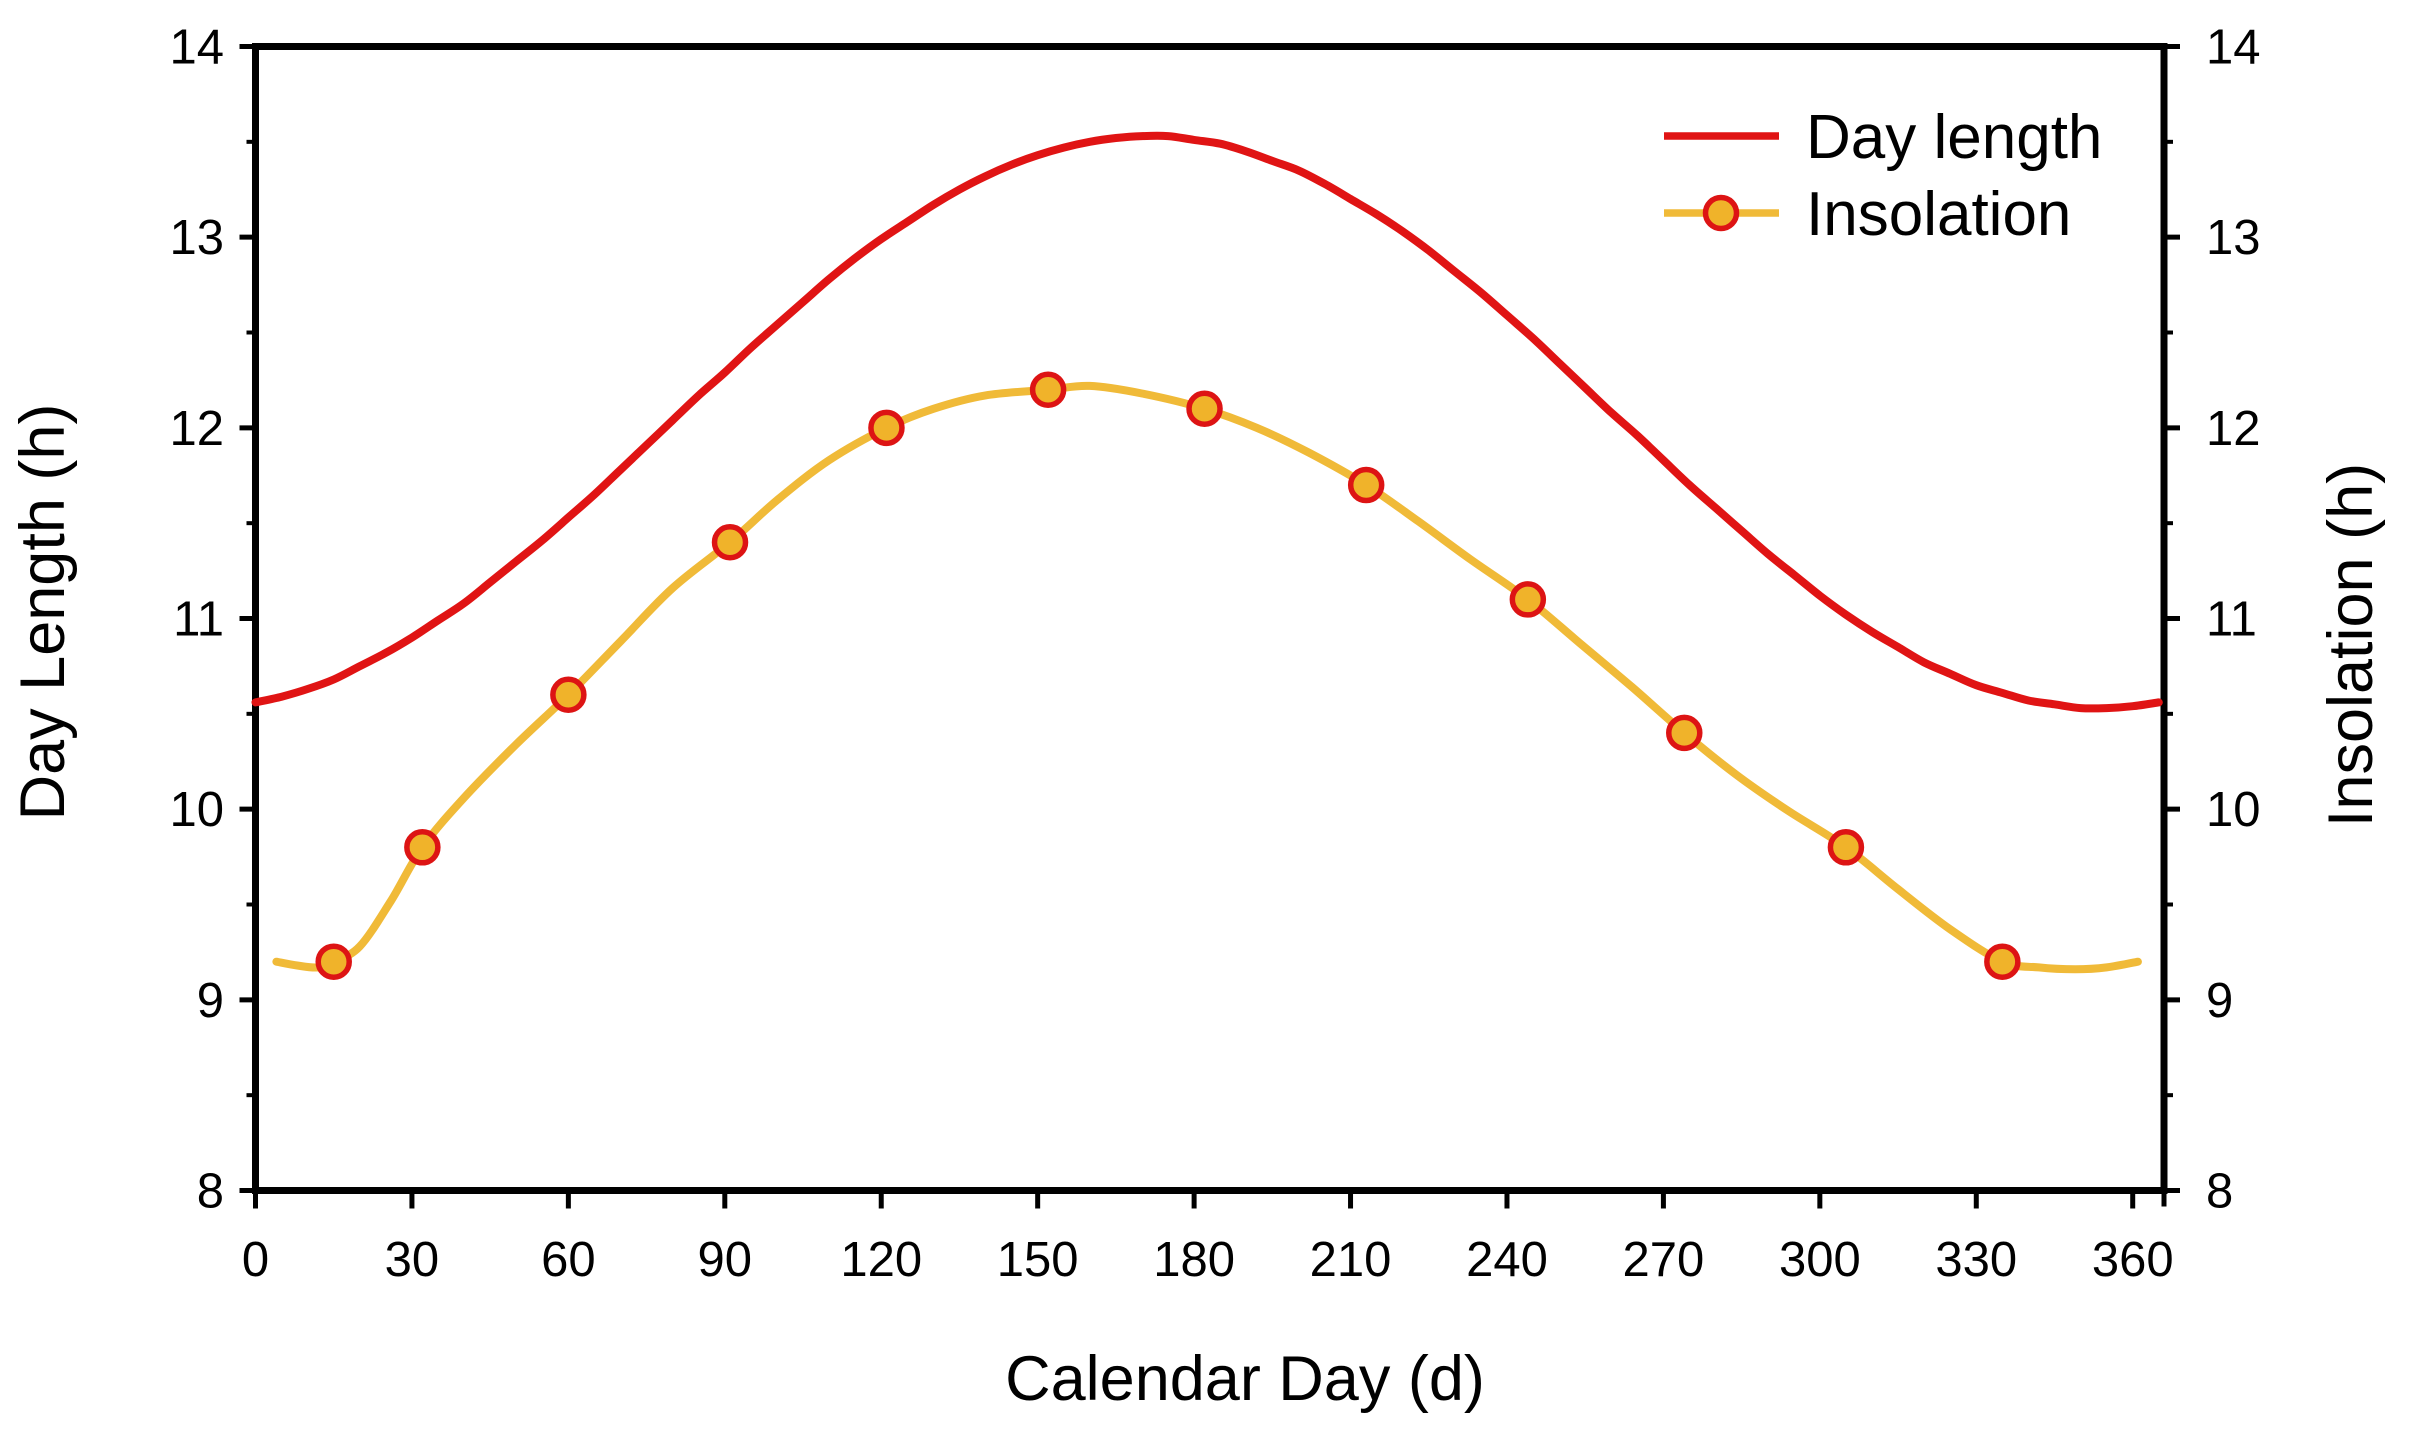 This screenshot has width=2422, height=1436. What do you see at coordinates (1938, 214) in the screenshot?
I see `legend-insolation-label: Insolation` at bounding box center [1938, 214].